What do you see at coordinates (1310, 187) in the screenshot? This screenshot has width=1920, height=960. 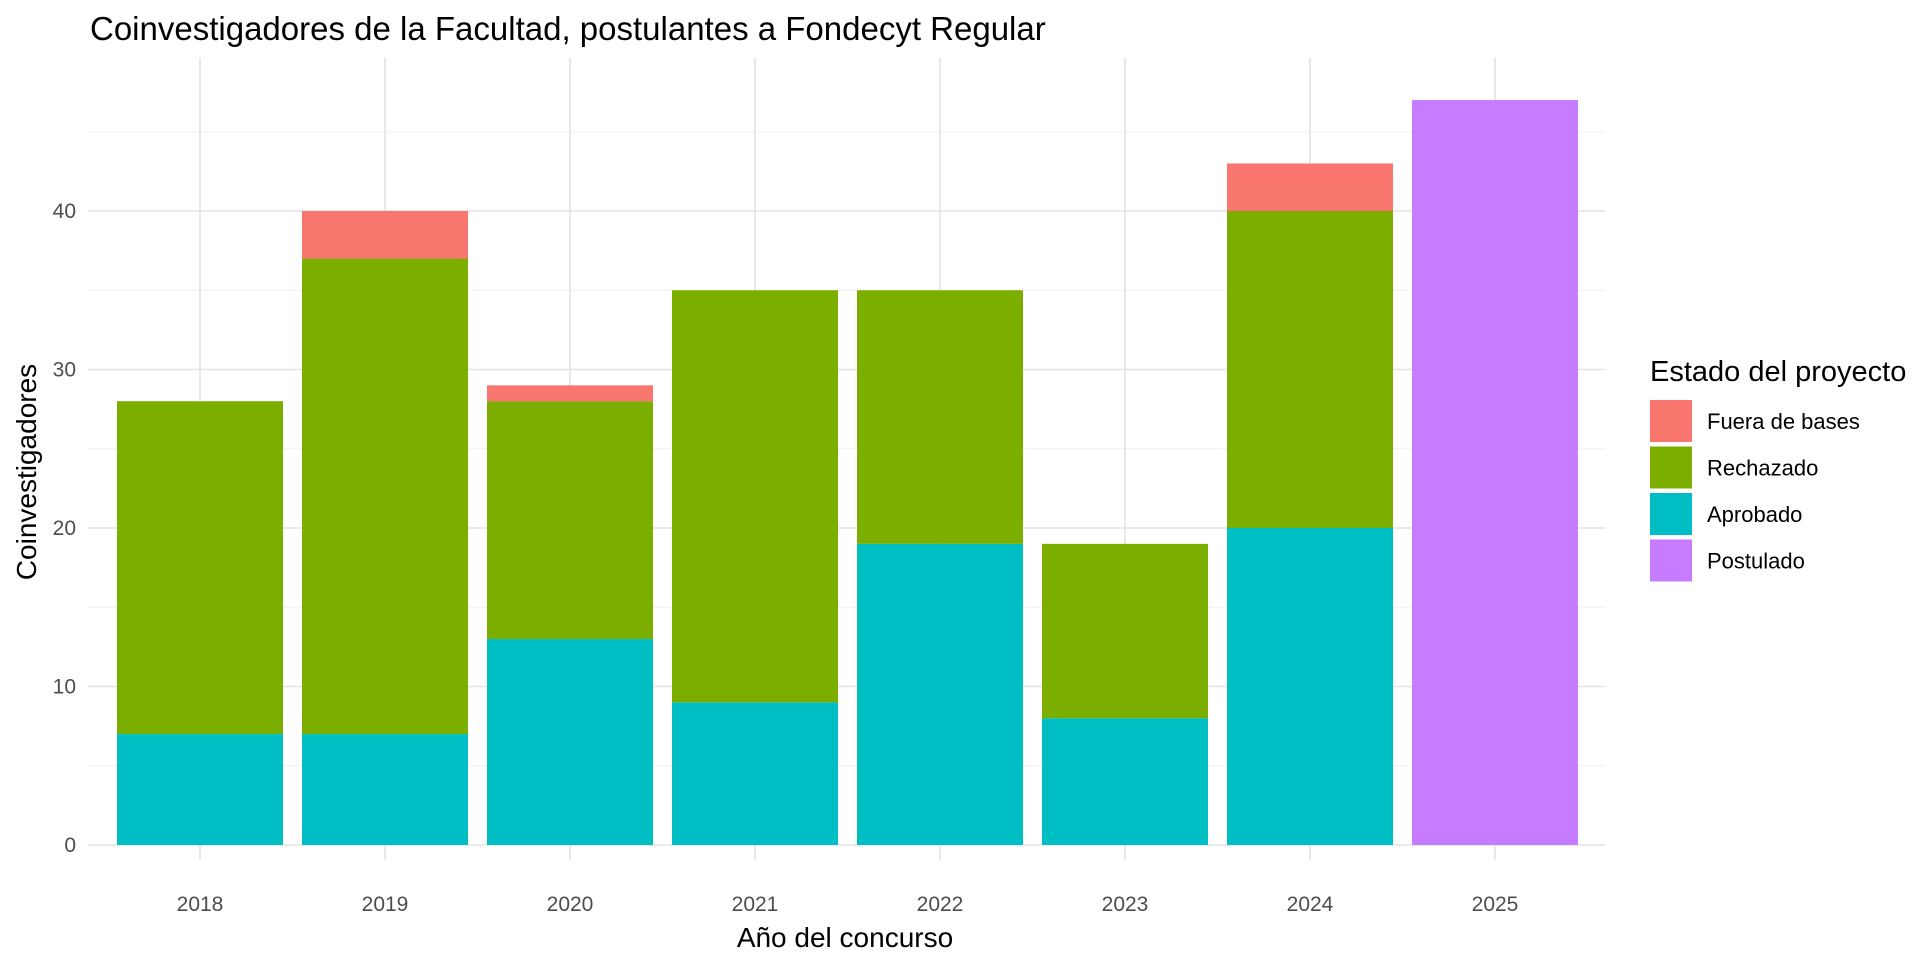 I see `bar-fuera-de-bases-2024` at bounding box center [1310, 187].